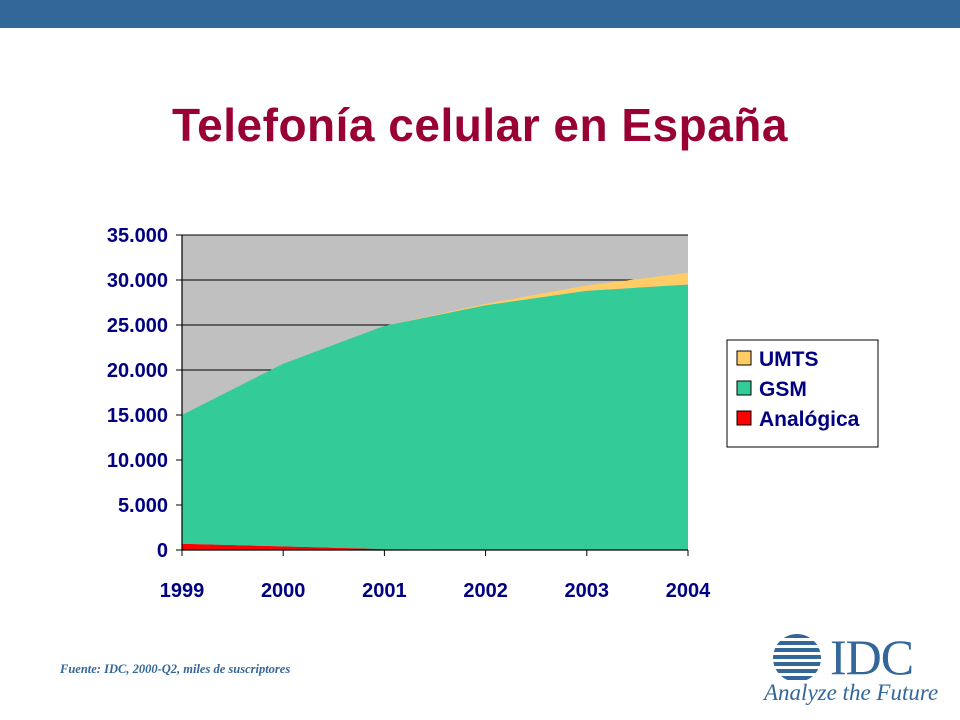 This screenshot has height=720, width=960. I want to click on legend-label-anal-gica: Analógica, so click(809, 419).